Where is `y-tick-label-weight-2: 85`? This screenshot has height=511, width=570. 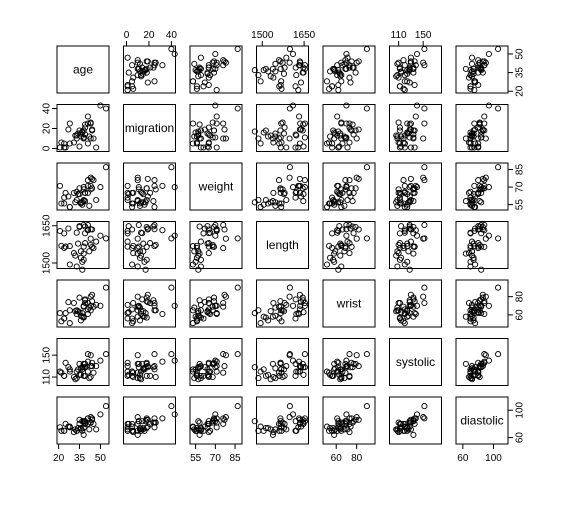 y-tick-label-weight-2: 85 is located at coordinates (520, 170).